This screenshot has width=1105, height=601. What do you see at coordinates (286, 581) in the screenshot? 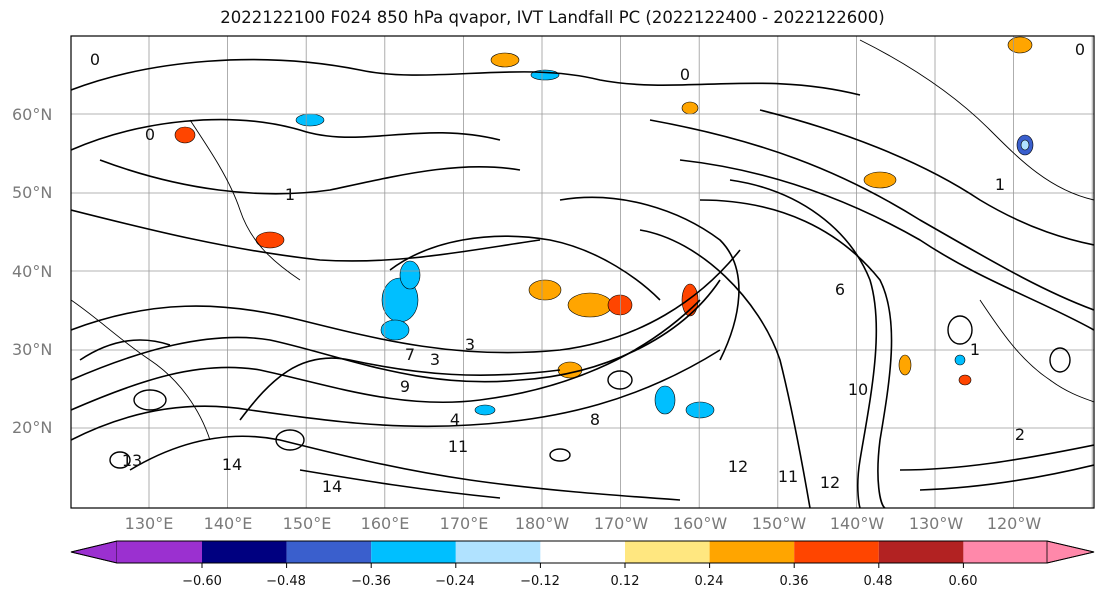
I see `colorbar-tick-label: −0.48` at bounding box center [286, 581].